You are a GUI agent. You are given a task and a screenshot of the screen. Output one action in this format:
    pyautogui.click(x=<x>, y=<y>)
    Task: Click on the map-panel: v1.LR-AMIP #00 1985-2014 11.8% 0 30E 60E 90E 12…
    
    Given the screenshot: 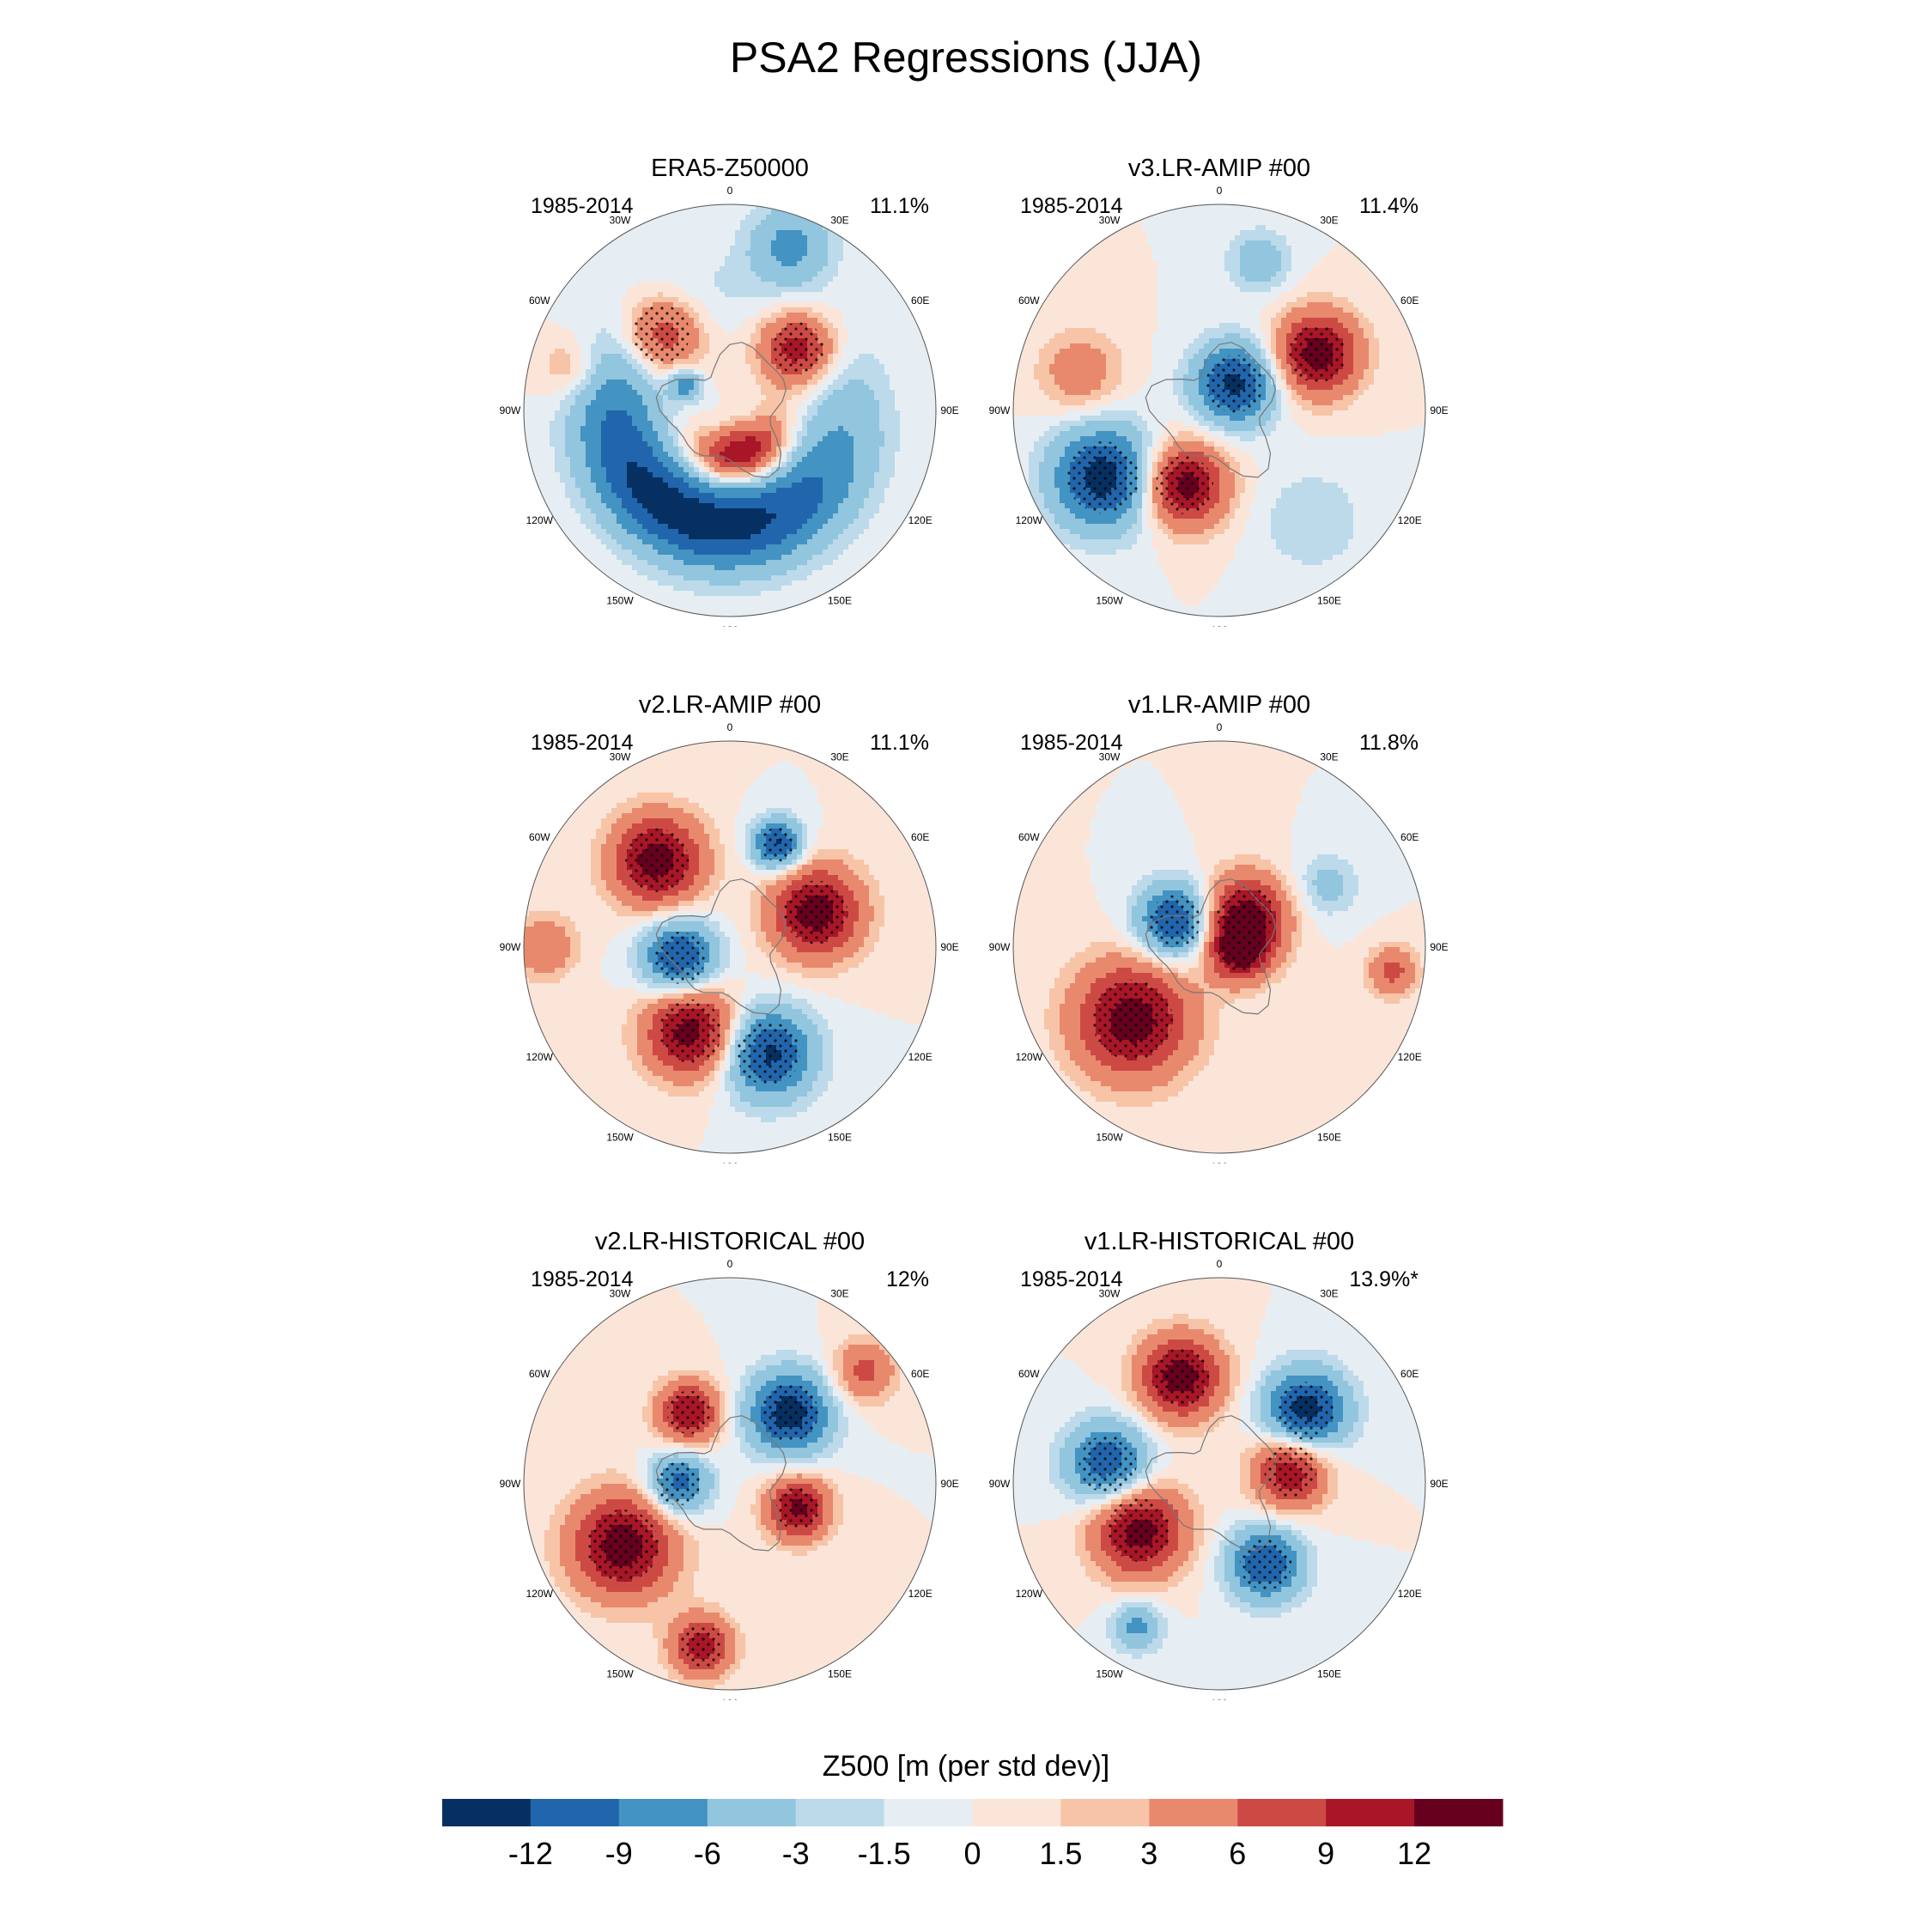 What is the action you would take?
    pyautogui.click(x=1219, y=923)
    